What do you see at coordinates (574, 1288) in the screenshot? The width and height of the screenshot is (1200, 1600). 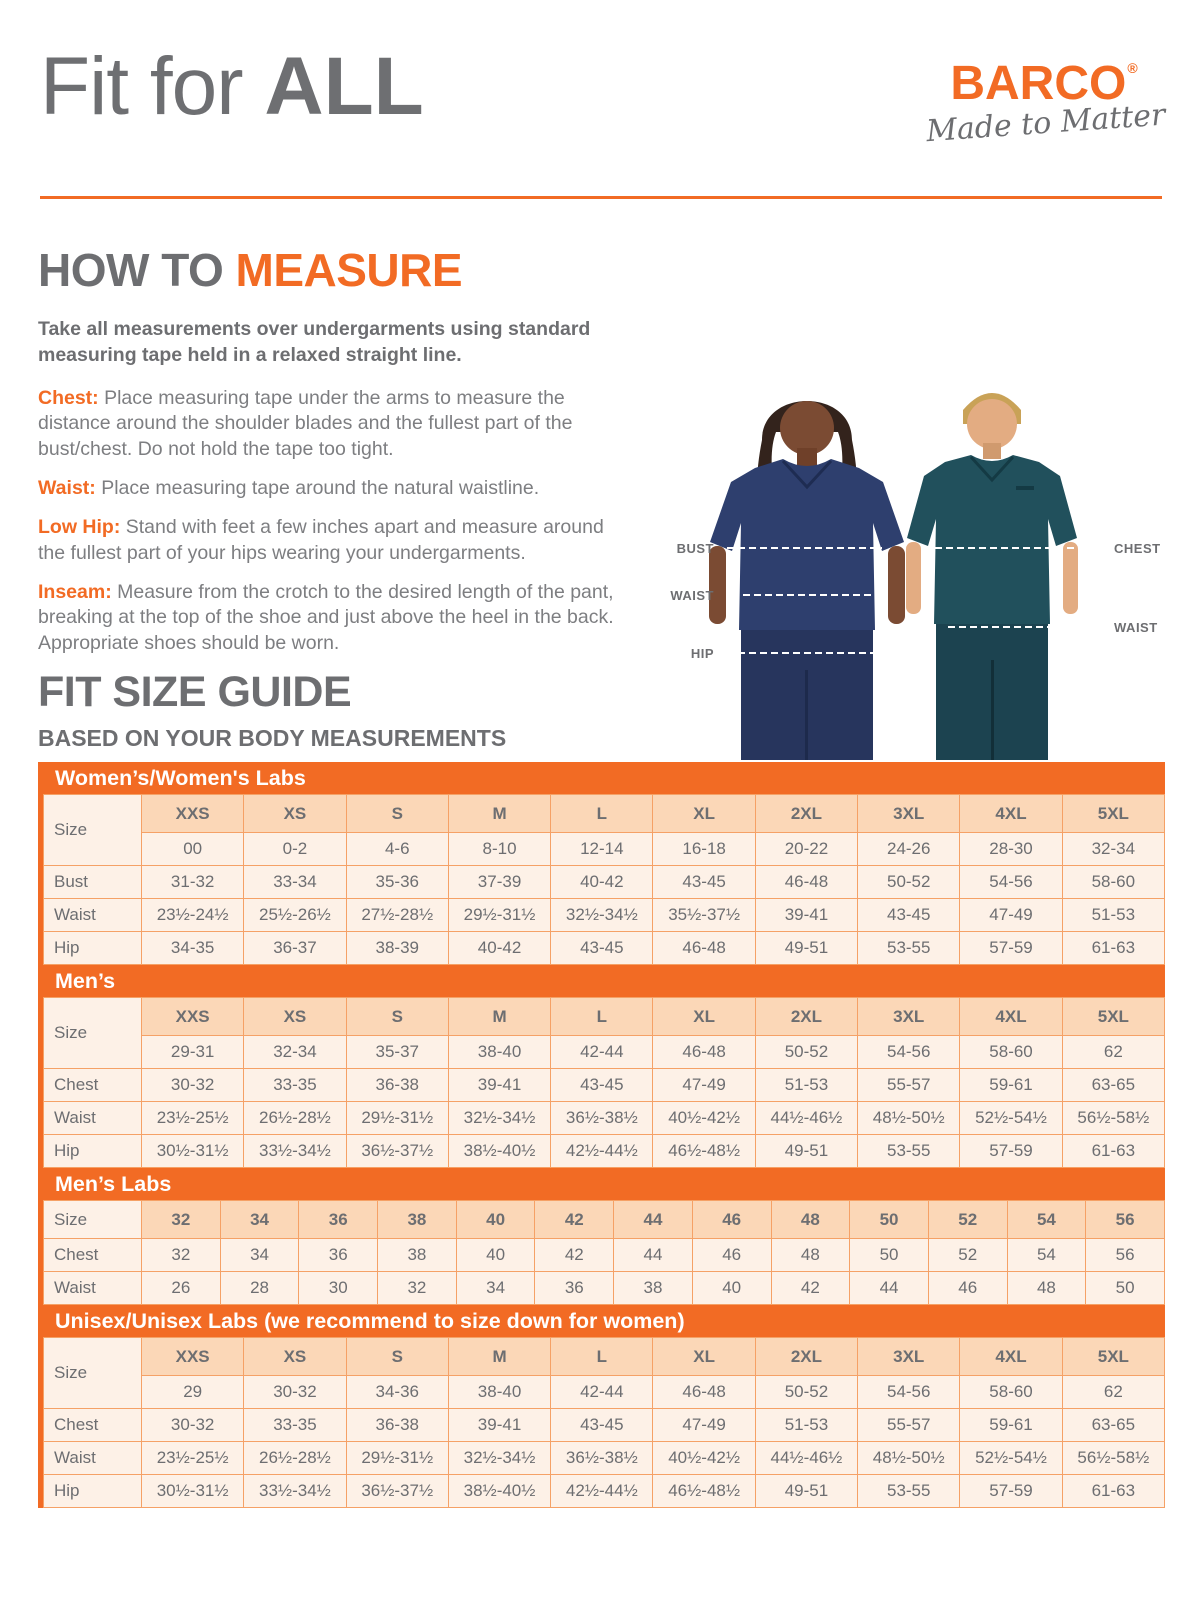 I see `measure-cell: 36` at bounding box center [574, 1288].